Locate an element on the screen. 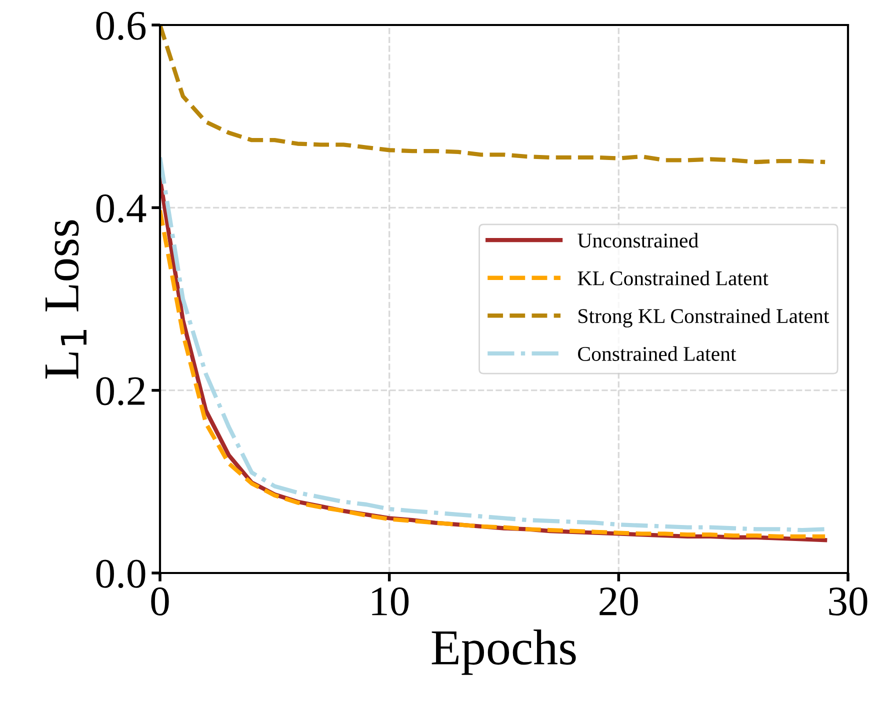 This screenshot has height=702, width=877. y-tick-label: 0.6 is located at coordinates (121, 26).